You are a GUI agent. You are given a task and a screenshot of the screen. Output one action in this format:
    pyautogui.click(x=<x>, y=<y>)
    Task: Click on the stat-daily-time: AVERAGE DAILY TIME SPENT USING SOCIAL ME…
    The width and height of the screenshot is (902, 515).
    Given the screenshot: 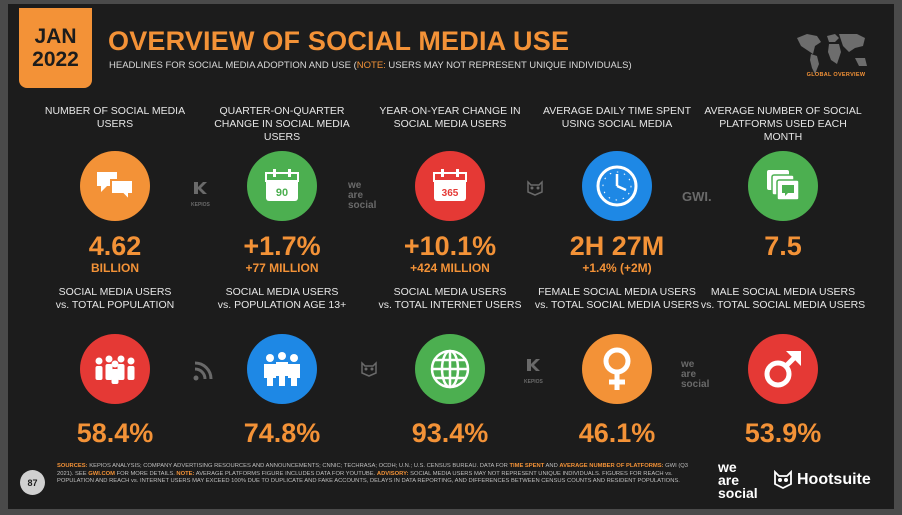 What is the action you would take?
    pyautogui.click(x=617, y=190)
    